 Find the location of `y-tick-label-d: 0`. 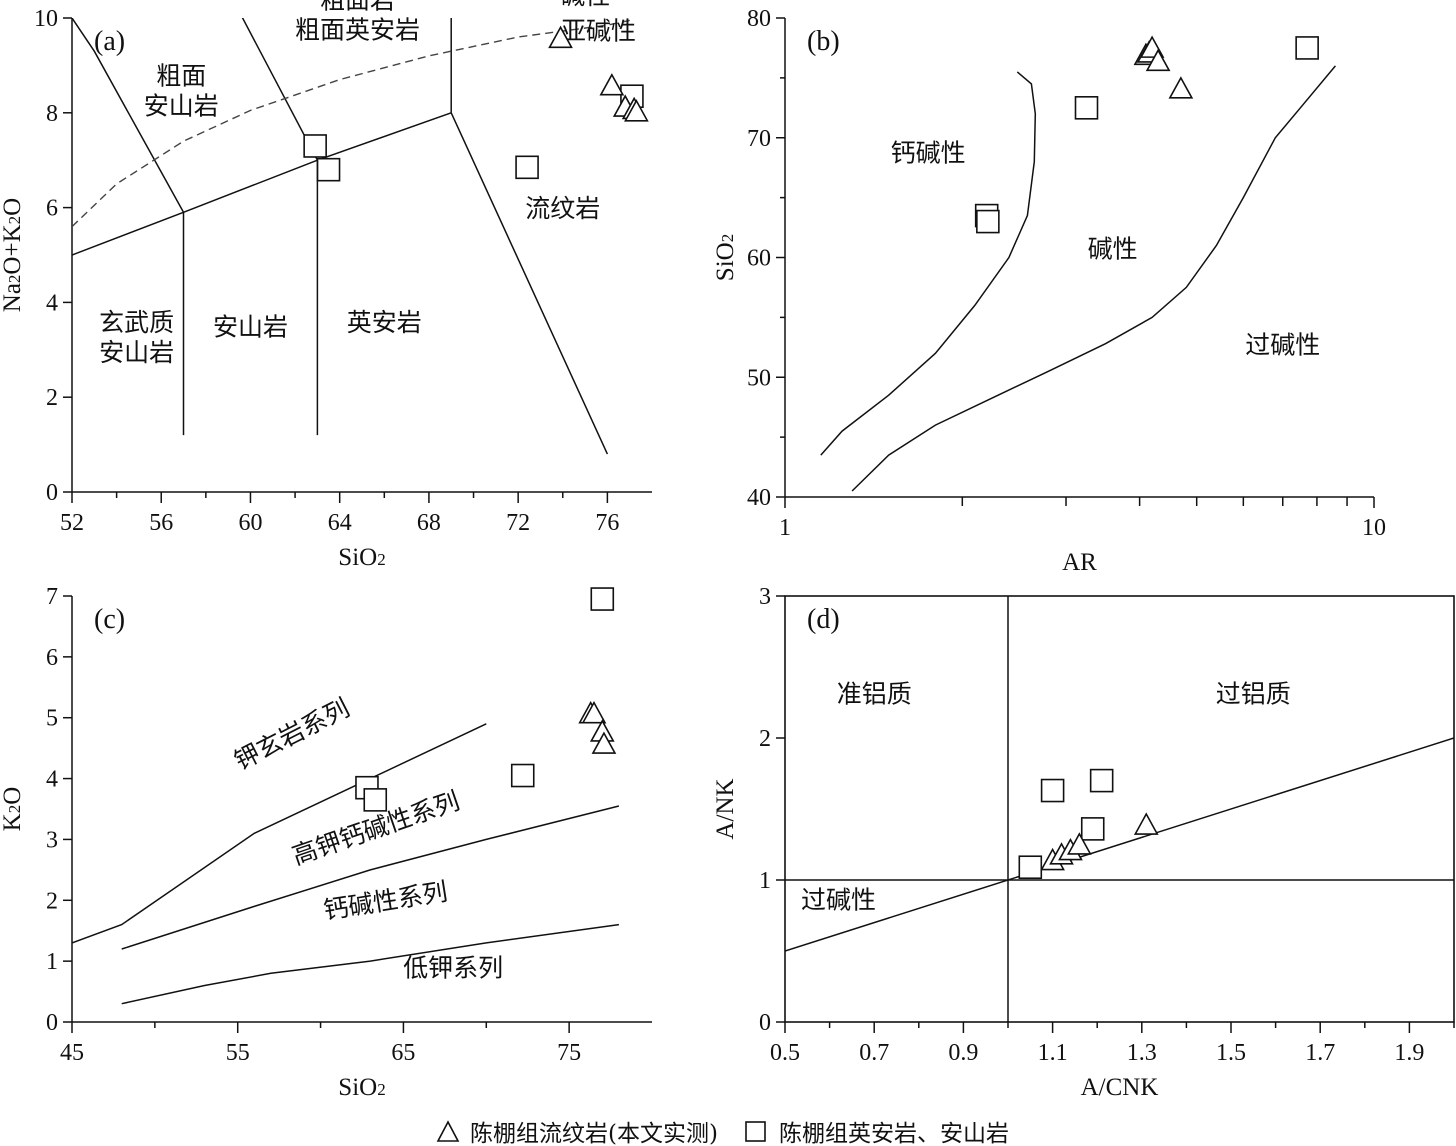

y-tick-label-d: 0 is located at coordinates (765, 1023).